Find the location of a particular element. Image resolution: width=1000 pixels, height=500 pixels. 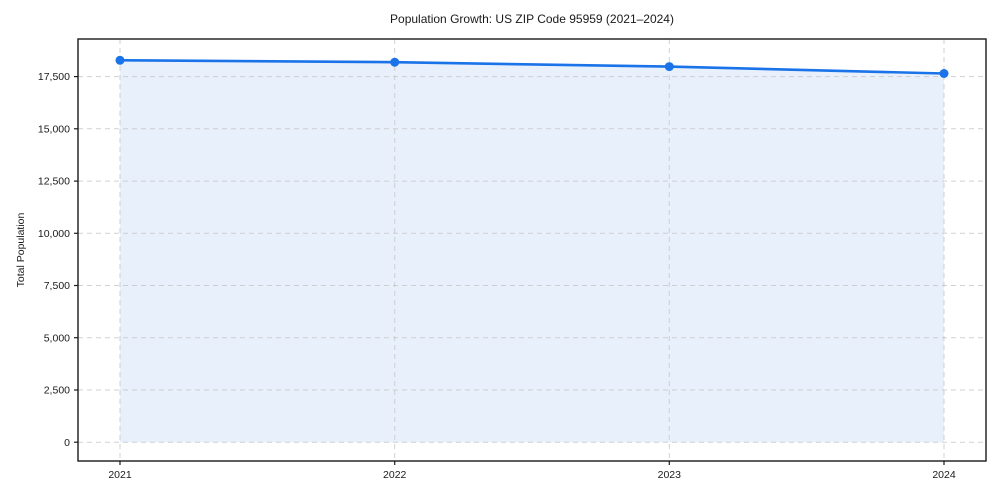

x-tick-label: 2022 is located at coordinates (395, 475).